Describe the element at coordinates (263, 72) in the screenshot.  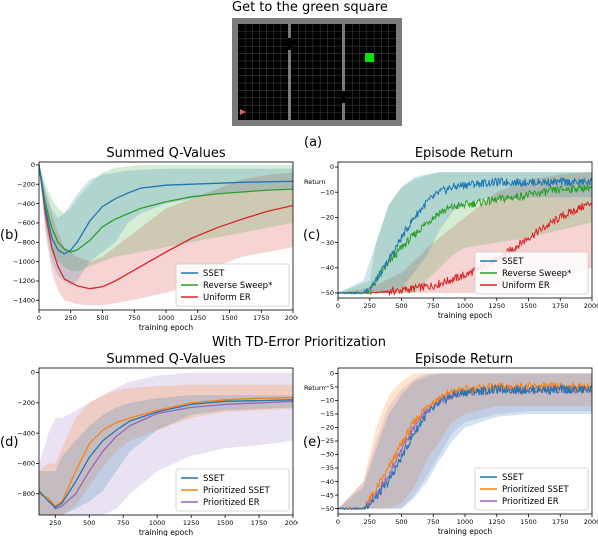
I see `gridworld-room-left` at that location.